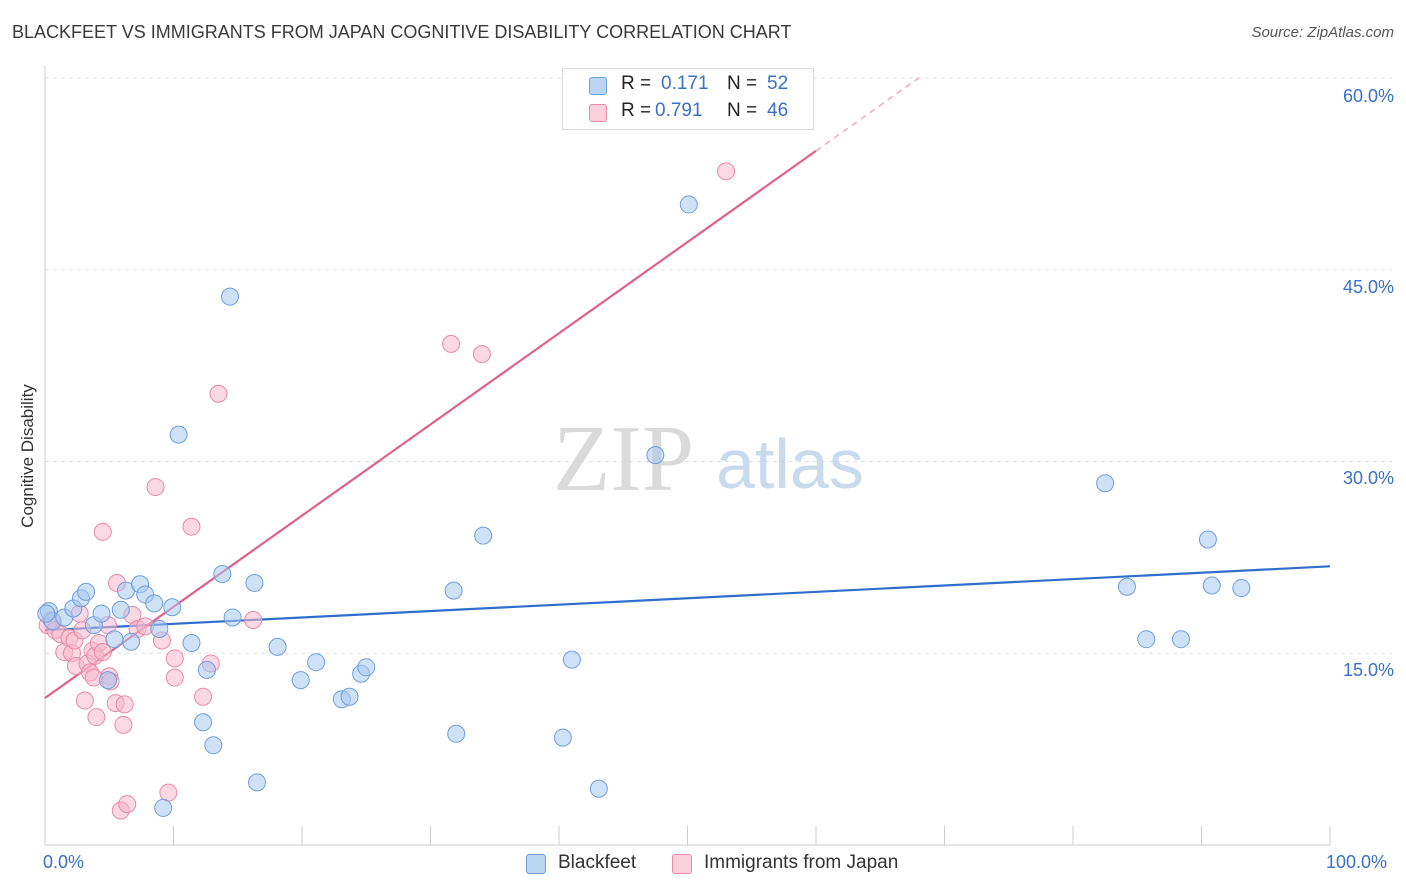 This screenshot has width=1406, height=892. What do you see at coordinates (685, 83) in the screenshot?
I see `legend-r-blackfeet: 0.171` at bounding box center [685, 83].